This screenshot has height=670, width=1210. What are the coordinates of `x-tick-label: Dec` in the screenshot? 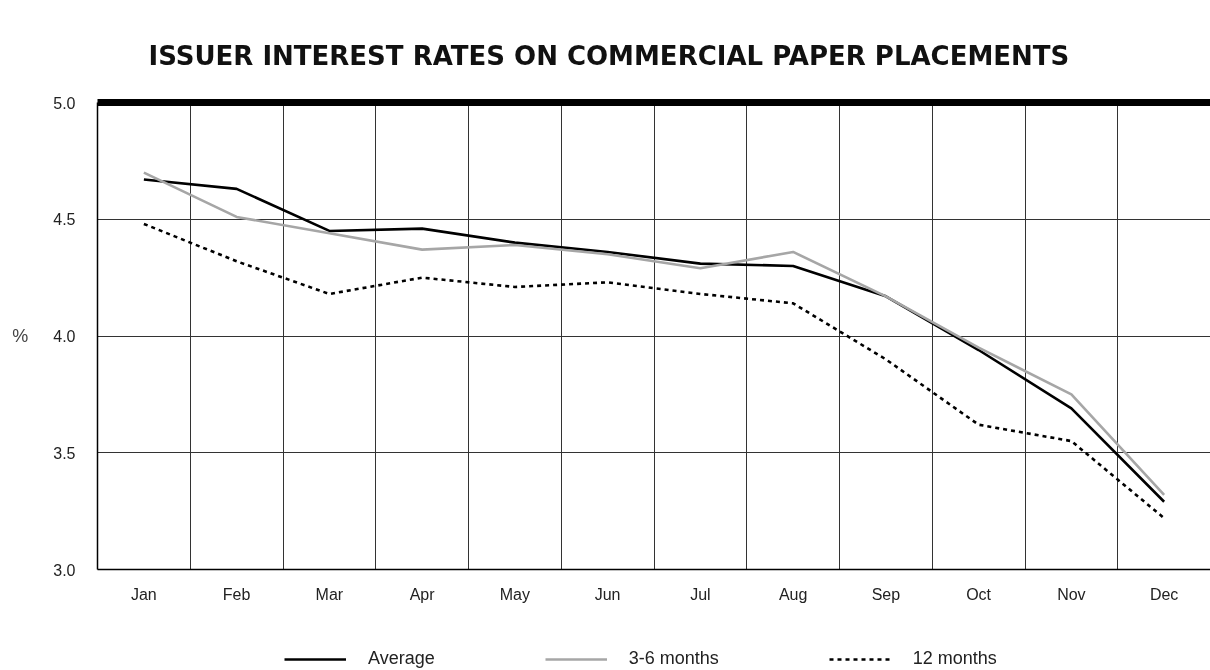 It's located at (1164, 594).